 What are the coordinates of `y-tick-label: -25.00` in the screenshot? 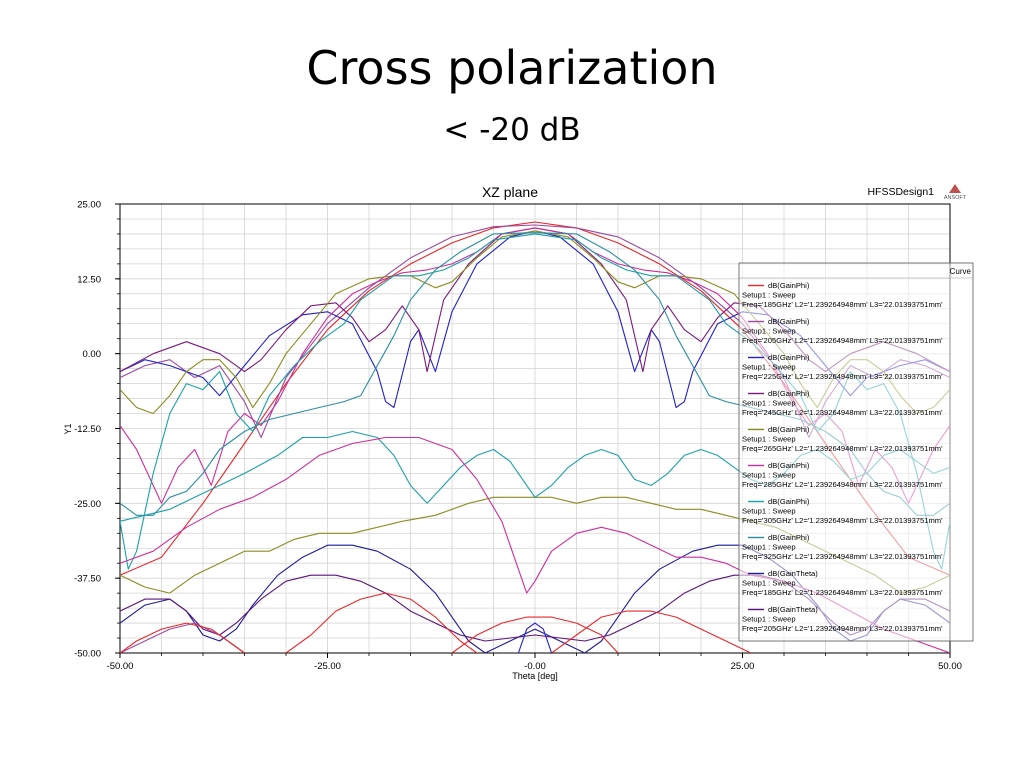 It's located at (87, 504).